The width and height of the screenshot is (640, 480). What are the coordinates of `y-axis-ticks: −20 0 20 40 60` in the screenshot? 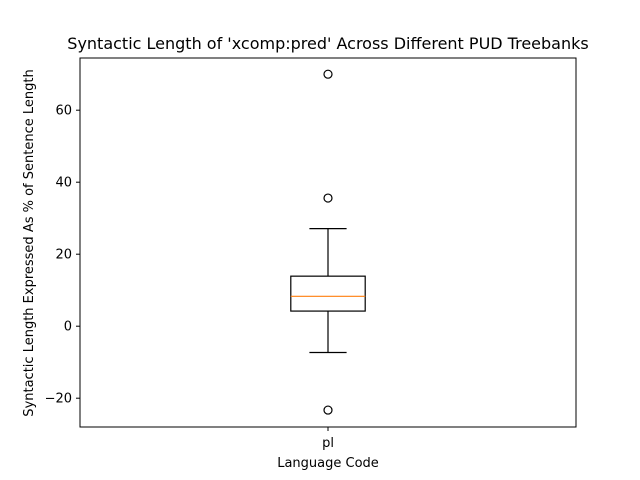 It's located at (62, 255).